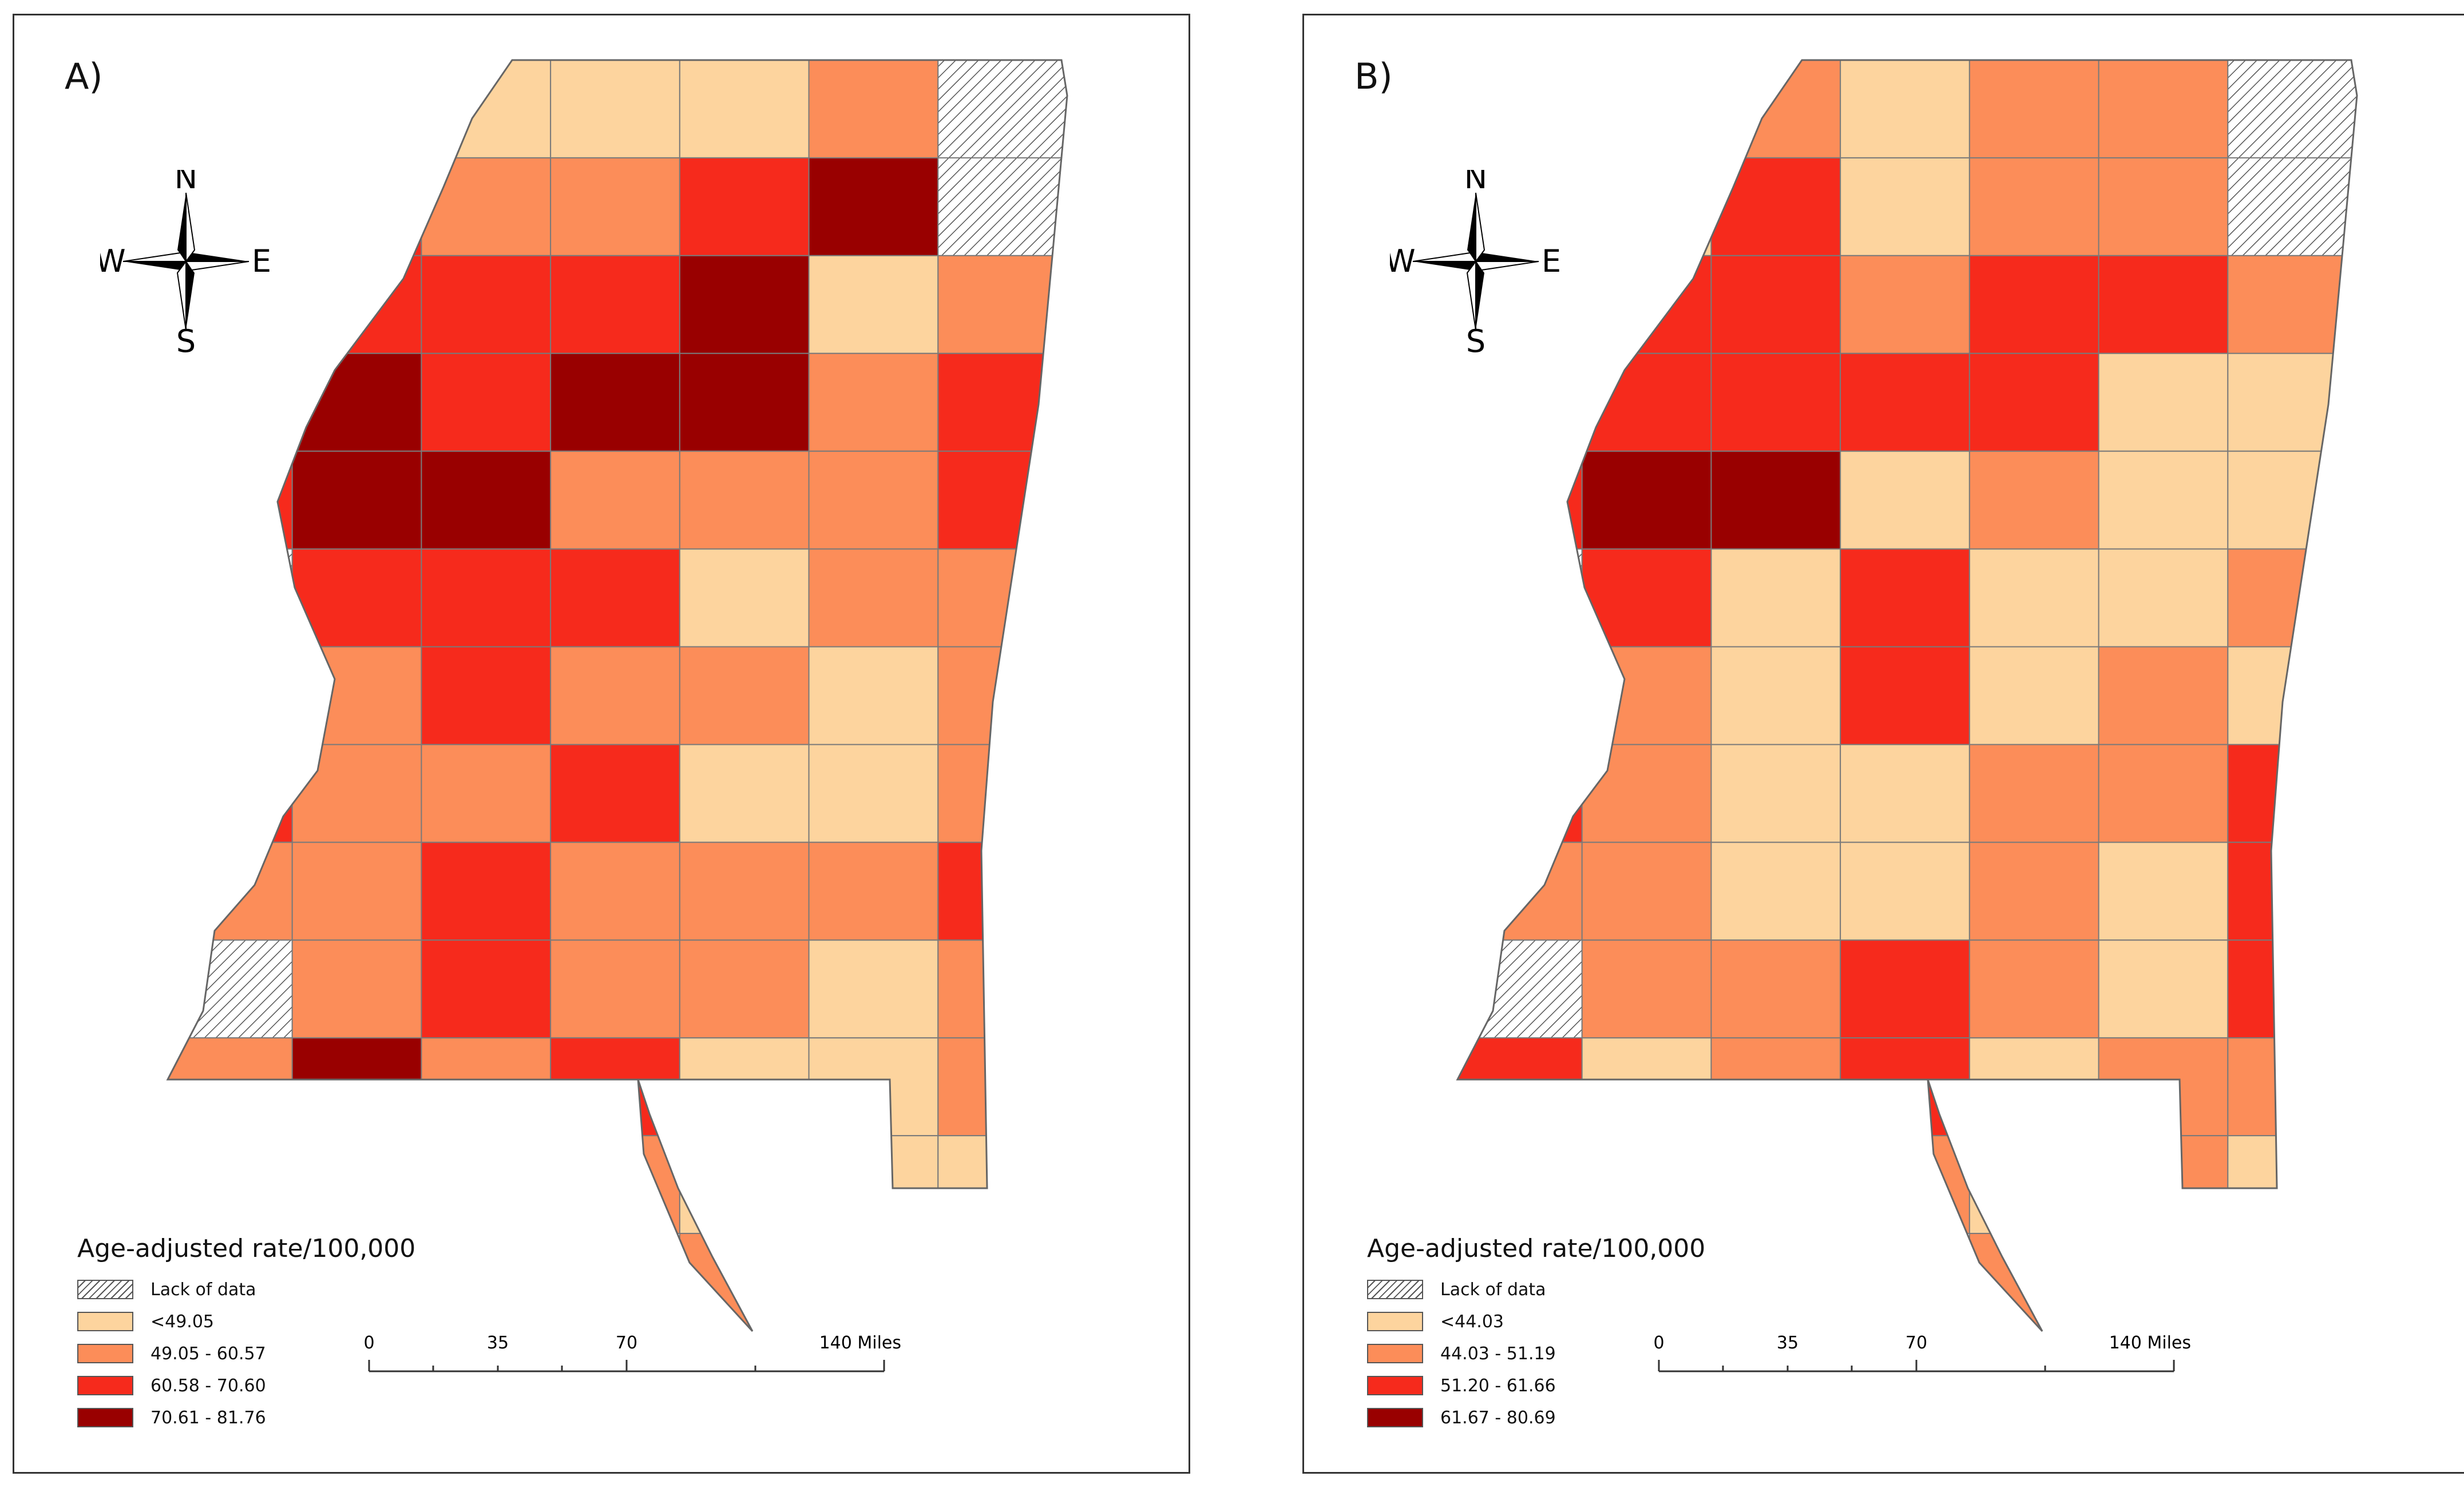 This screenshot has height=1492, width=2464. I want to click on legend-item: <44.03, so click(1567, 1322).